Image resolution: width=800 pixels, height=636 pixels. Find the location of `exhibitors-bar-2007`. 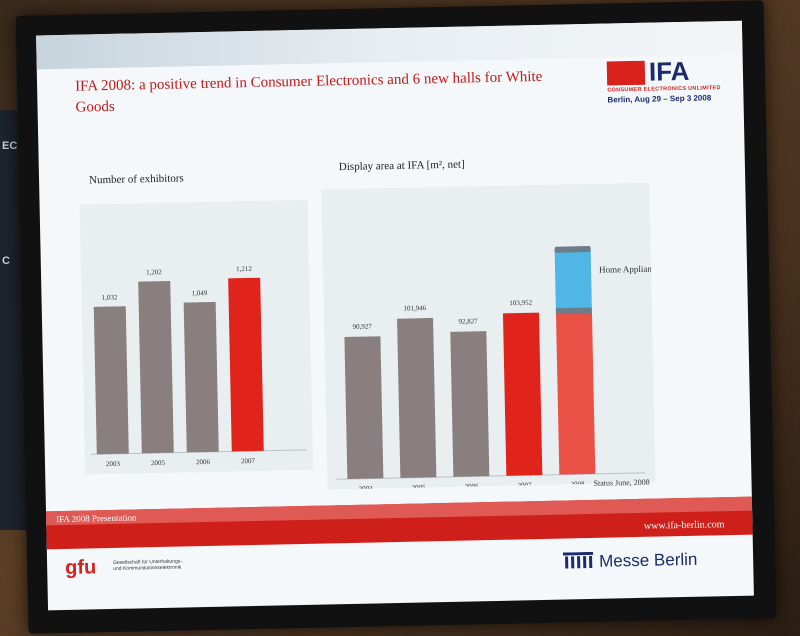

exhibitors-bar-2007 is located at coordinates (246, 364).